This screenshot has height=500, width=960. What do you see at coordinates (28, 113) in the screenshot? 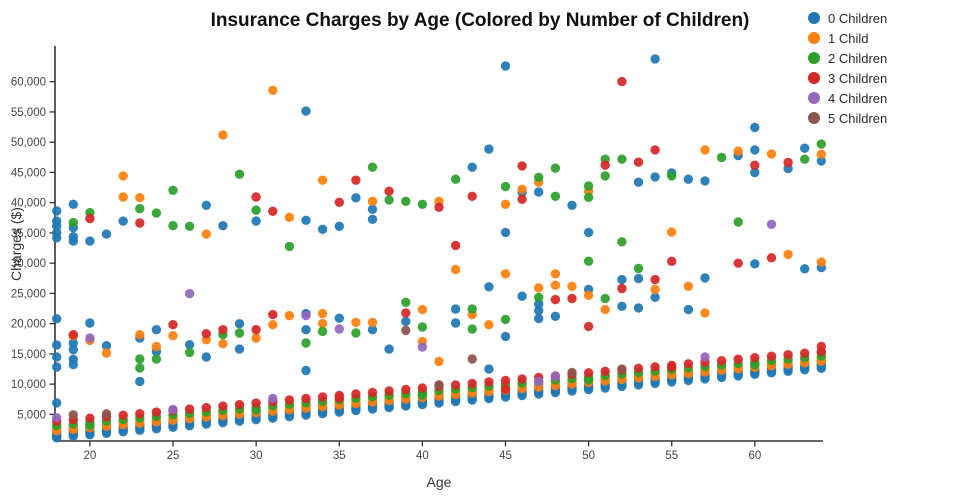
I see `y-tick-label: 55,000` at bounding box center [28, 113].